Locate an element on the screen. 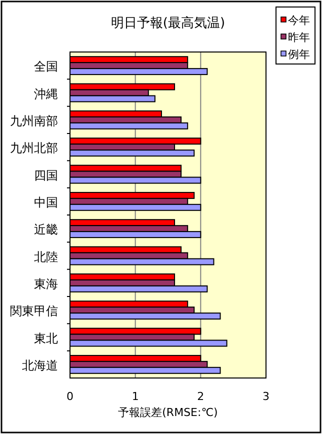  y-tick-label: 北陸 is located at coordinates (46, 257).